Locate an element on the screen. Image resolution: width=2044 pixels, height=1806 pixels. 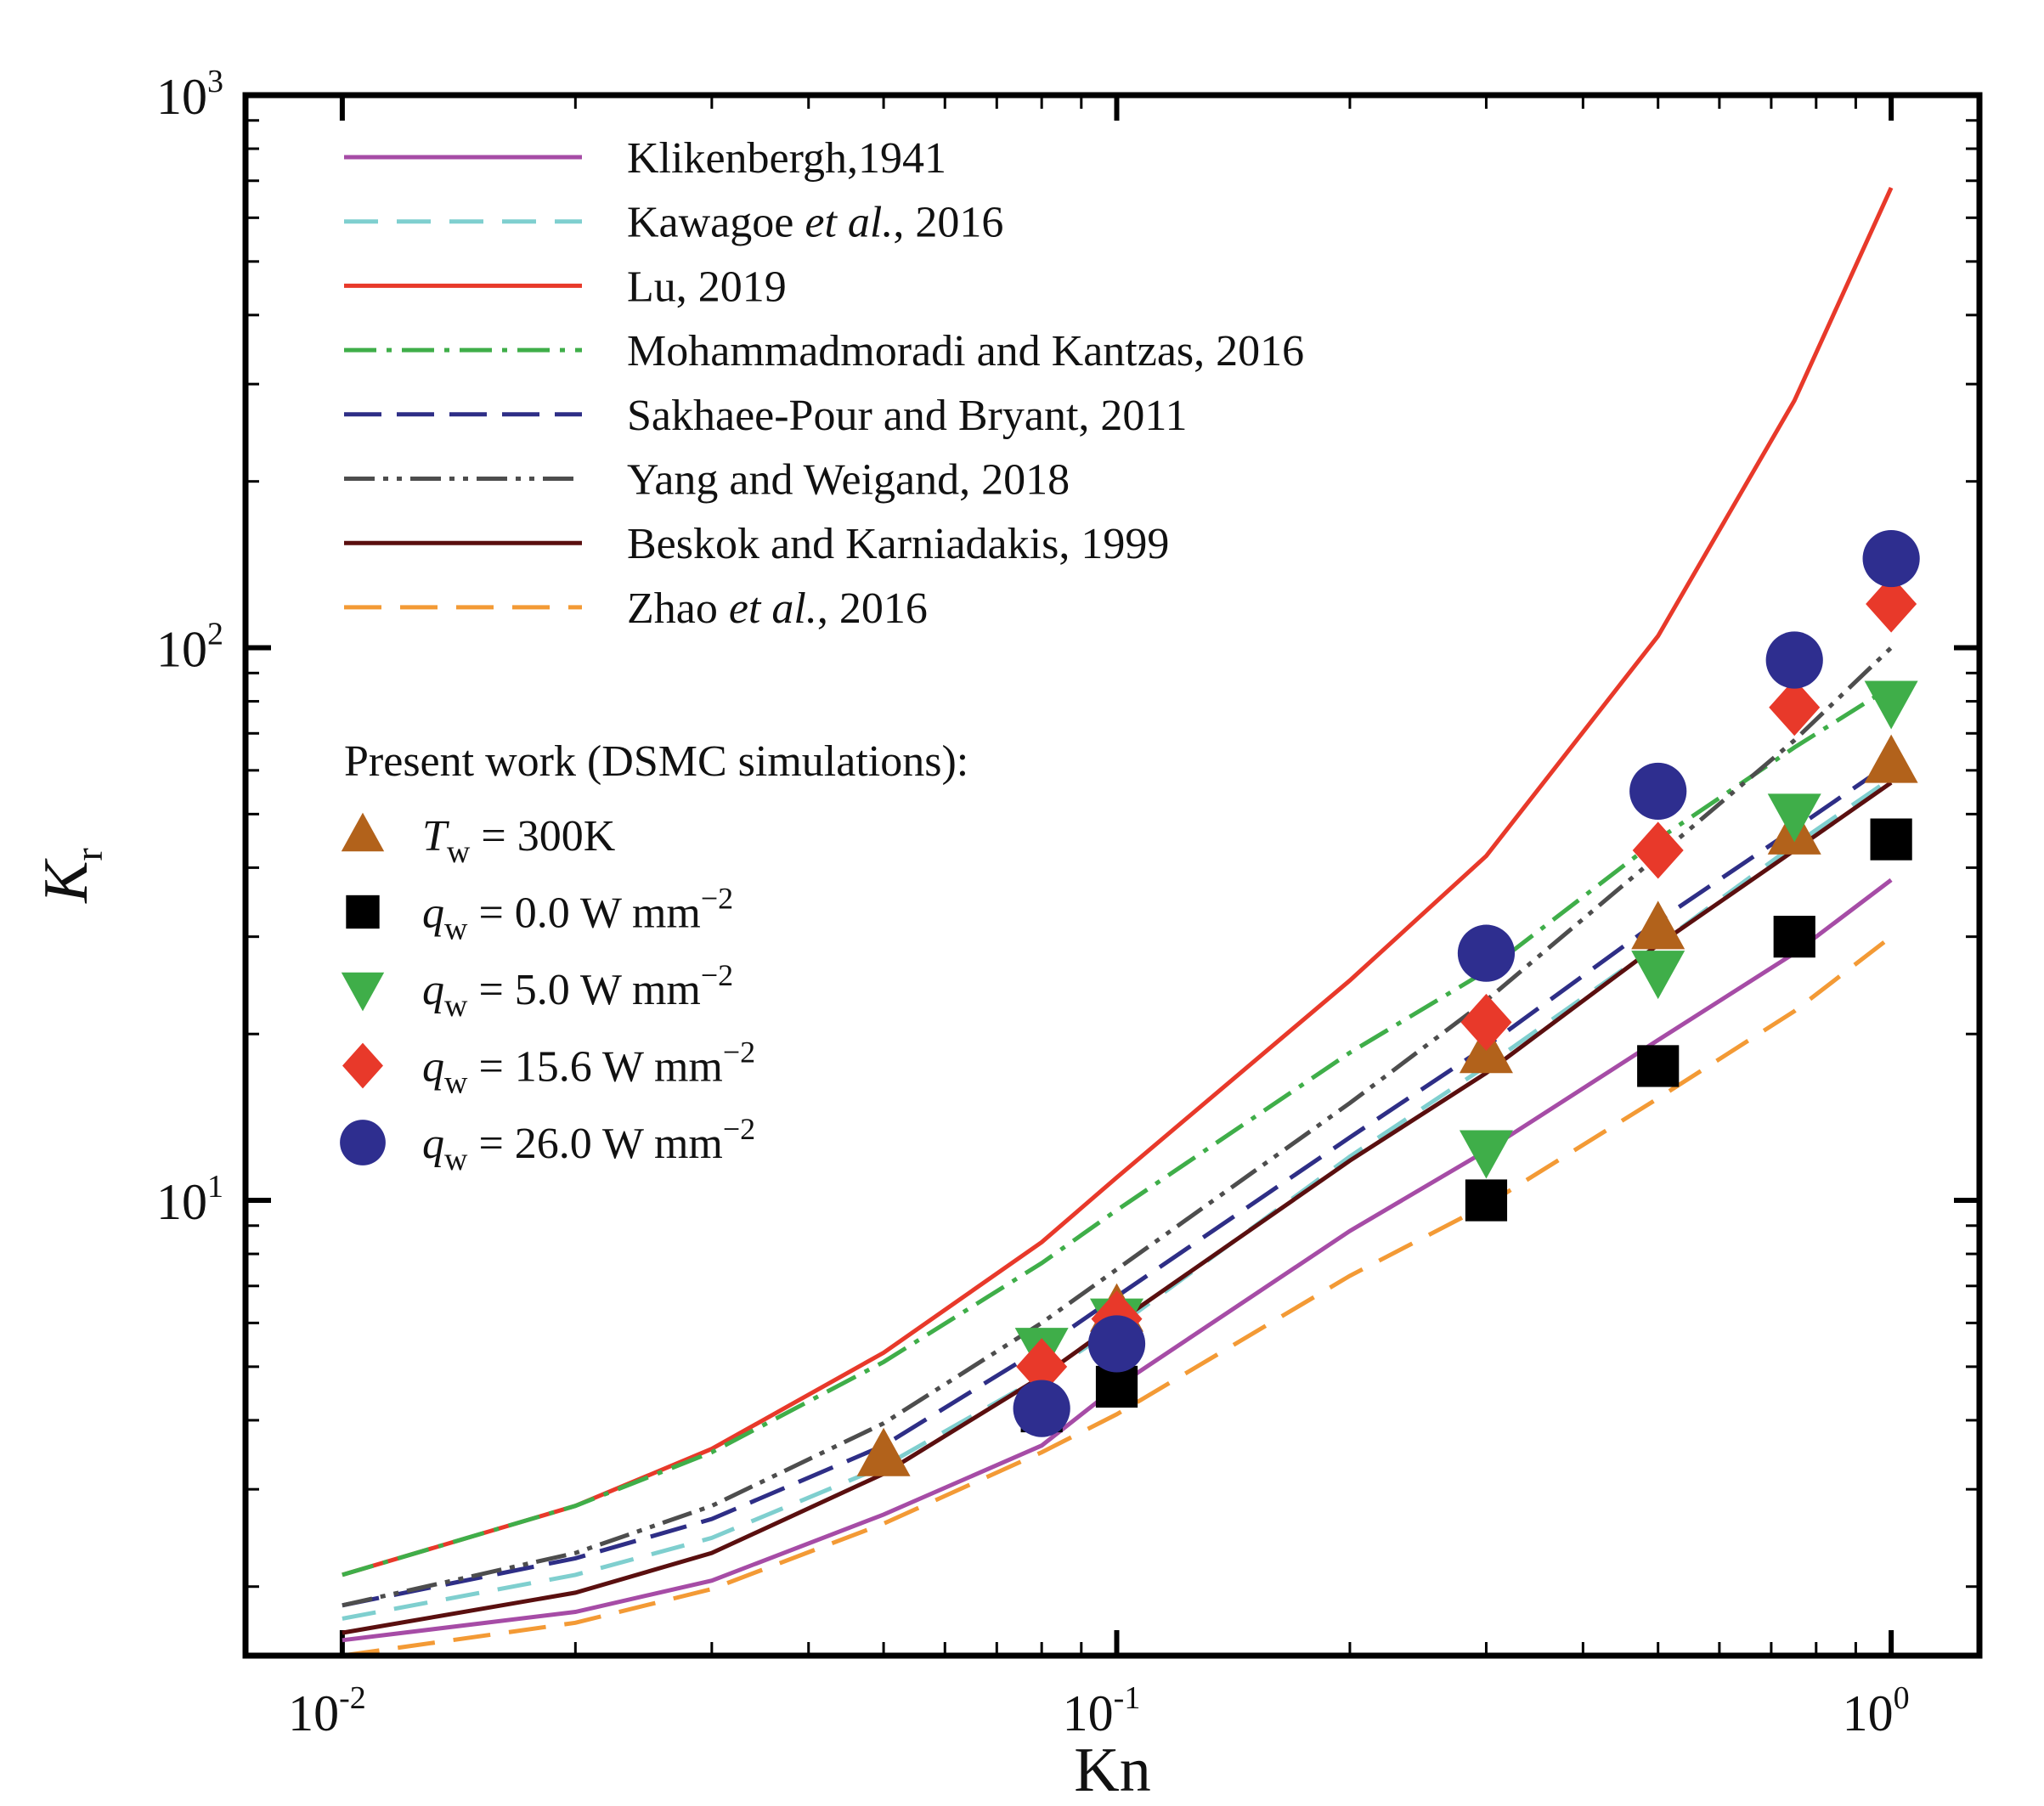
legend-marker-label: qw = 15.6 W mm−2 is located at coordinates (588, 1068).